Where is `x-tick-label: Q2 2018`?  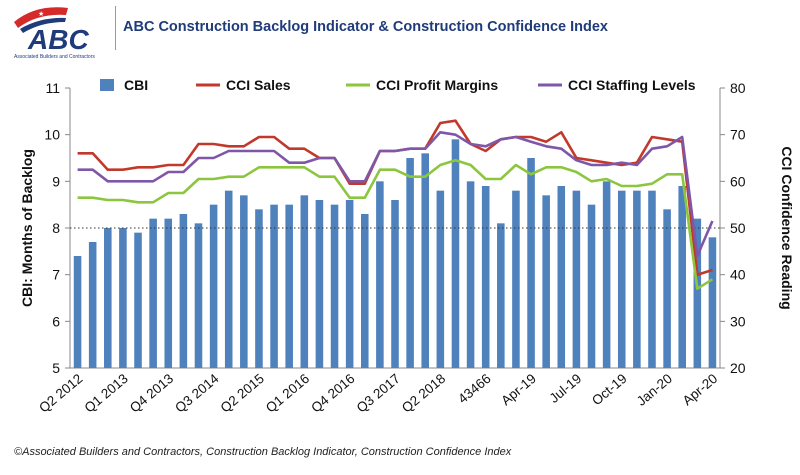 x-tick-label: Q2 2018 is located at coordinates (423, 393).